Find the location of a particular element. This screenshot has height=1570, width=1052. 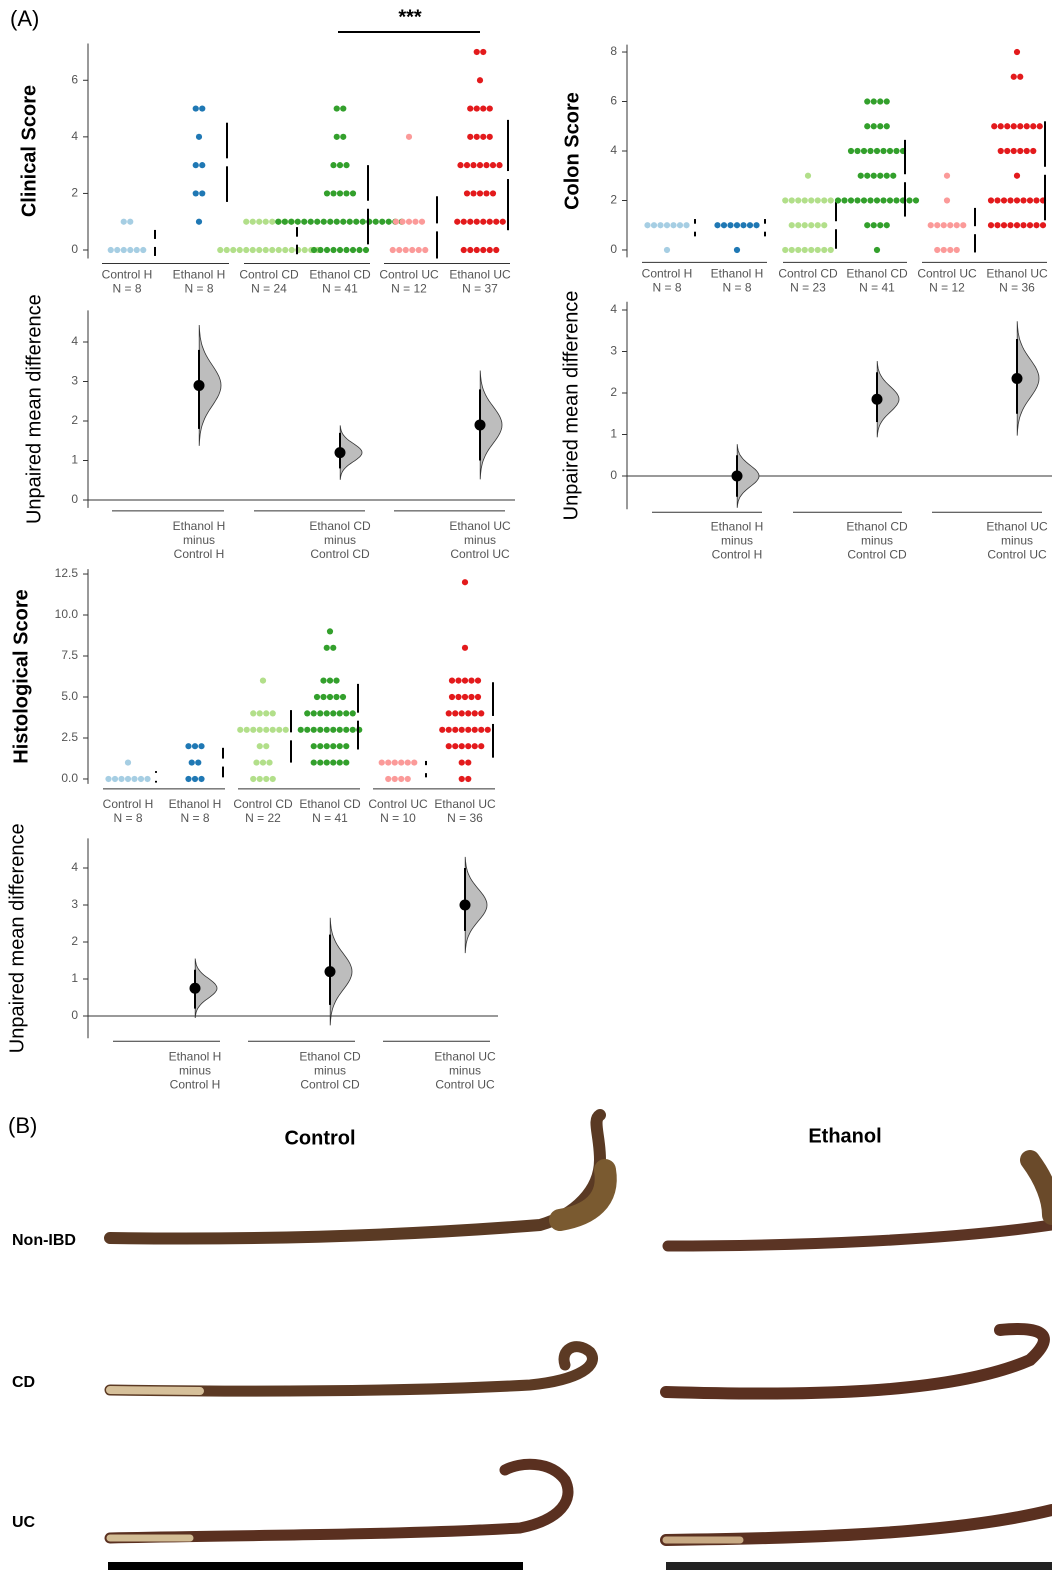

bootstrap-distribution is located at coordinates (206, 988).